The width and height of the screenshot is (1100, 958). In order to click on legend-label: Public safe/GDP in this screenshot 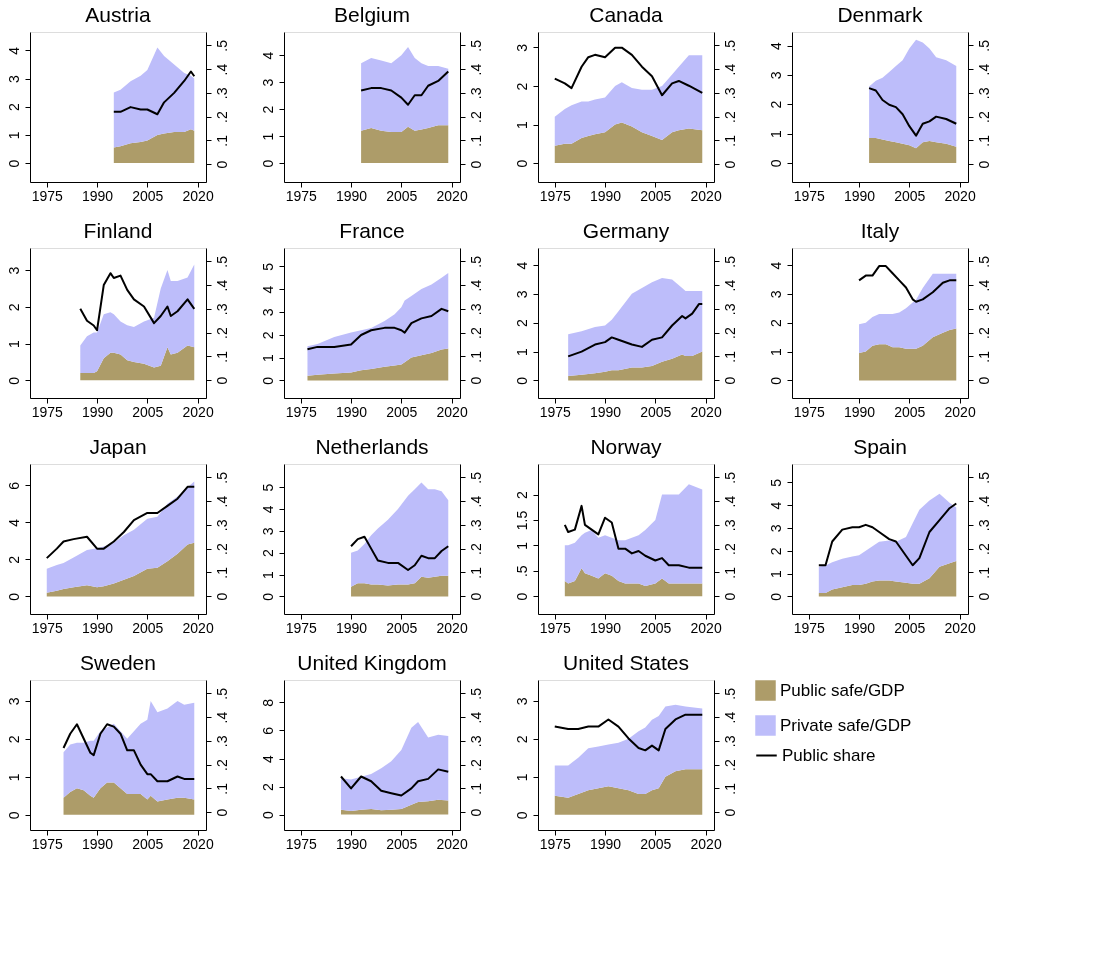, I will do `click(842, 690)`.